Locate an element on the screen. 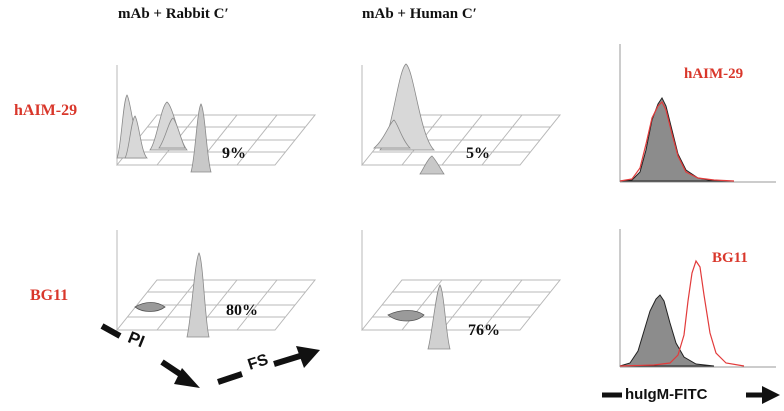  column-title-rabbit: mAb + Rabbit C′ is located at coordinates (173, 14).